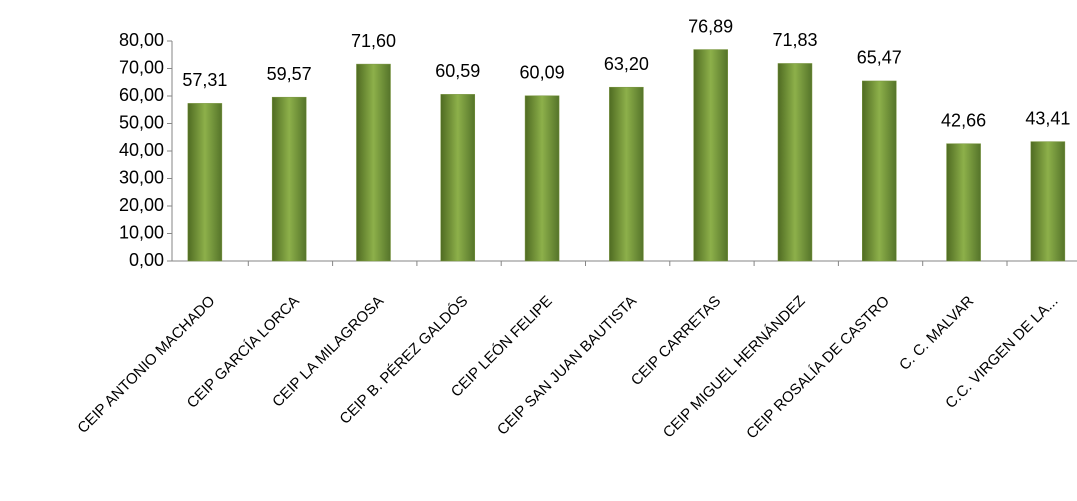  What do you see at coordinates (542, 73) in the screenshot?
I see `value-label: 60,09` at bounding box center [542, 73].